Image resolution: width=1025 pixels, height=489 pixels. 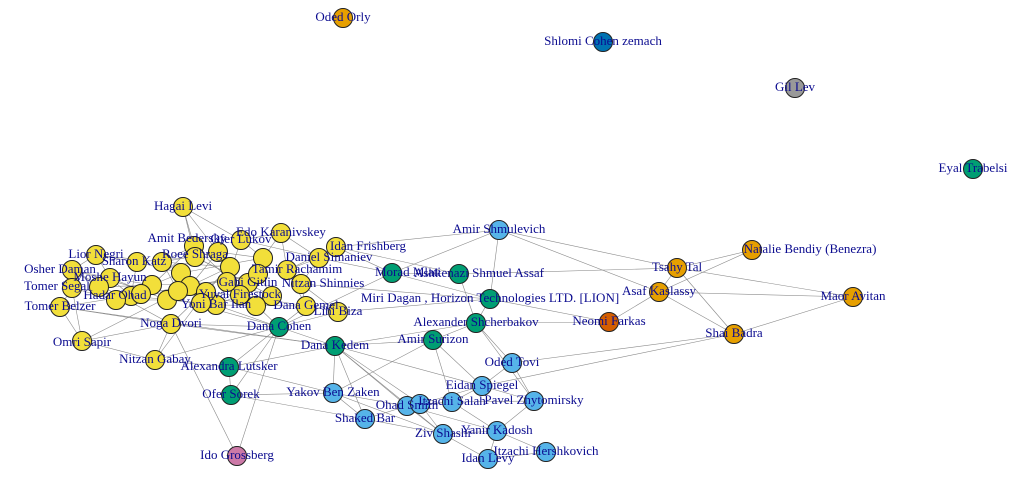 What do you see at coordinates (96, 255) in the screenshot?
I see `node-lior_n` at bounding box center [96, 255].